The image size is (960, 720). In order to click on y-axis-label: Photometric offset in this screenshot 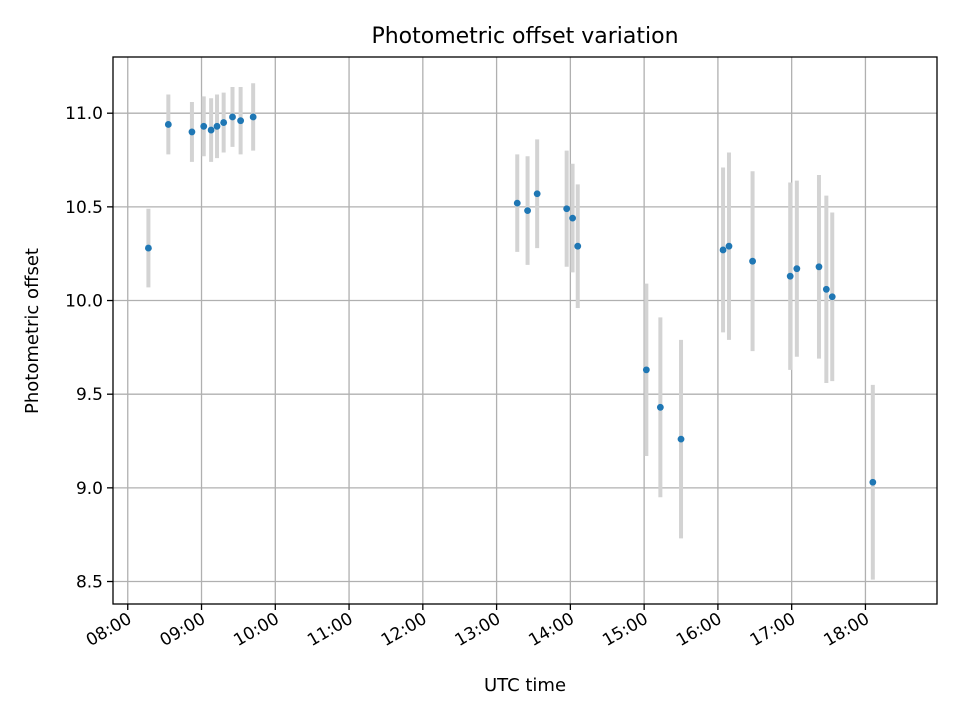, I will do `click(32, 331)`.